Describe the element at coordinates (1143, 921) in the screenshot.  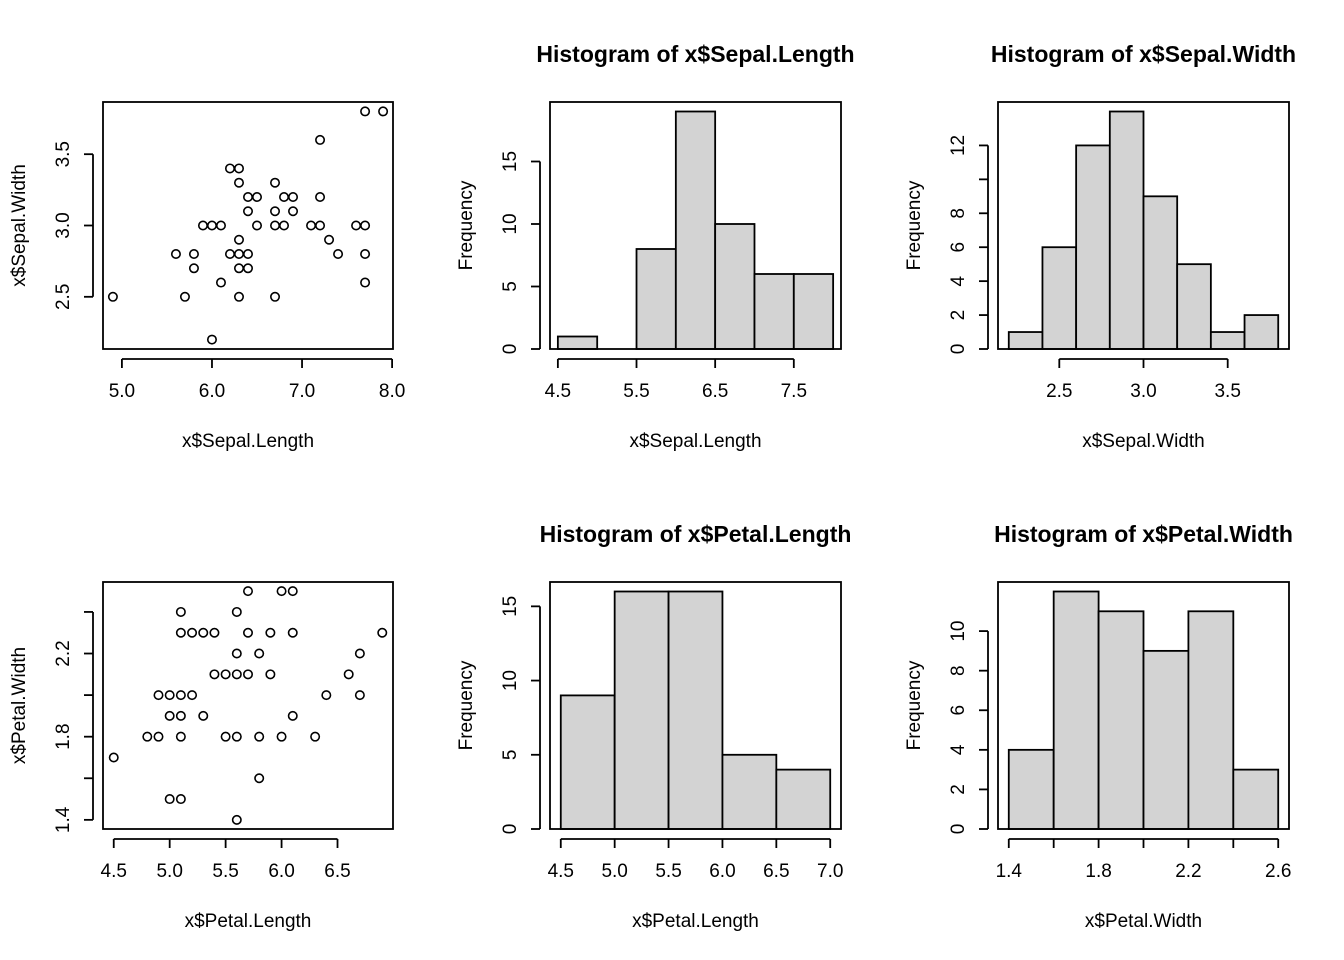
I see `x-axis-label: x$Petal.Width` at that location.